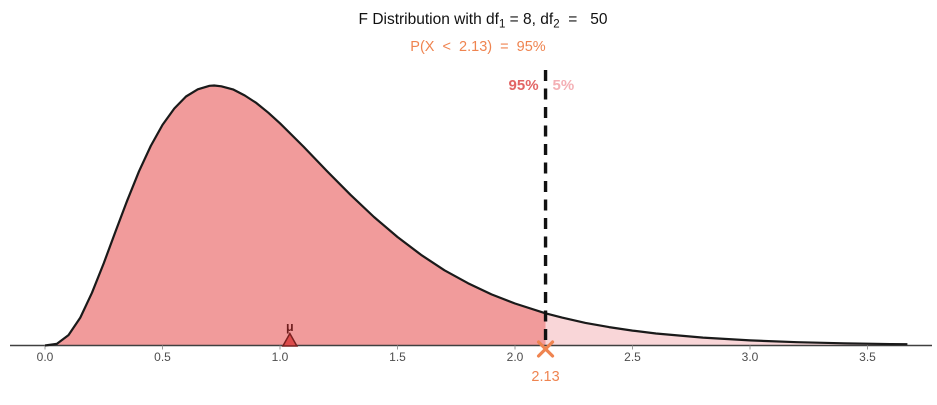 This screenshot has width=937, height=405. I want to click on x-axis-tick-label: 3.5, so click(867, 357).